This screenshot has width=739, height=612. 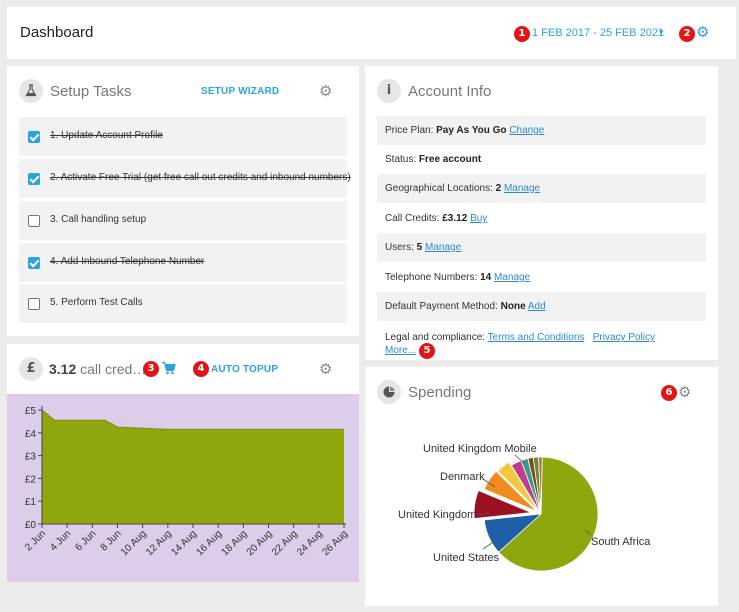 What do you see at coordinates (440, 392) in the screenshot?
I see `spending-title: Spending` at bounding box center [440, 392].